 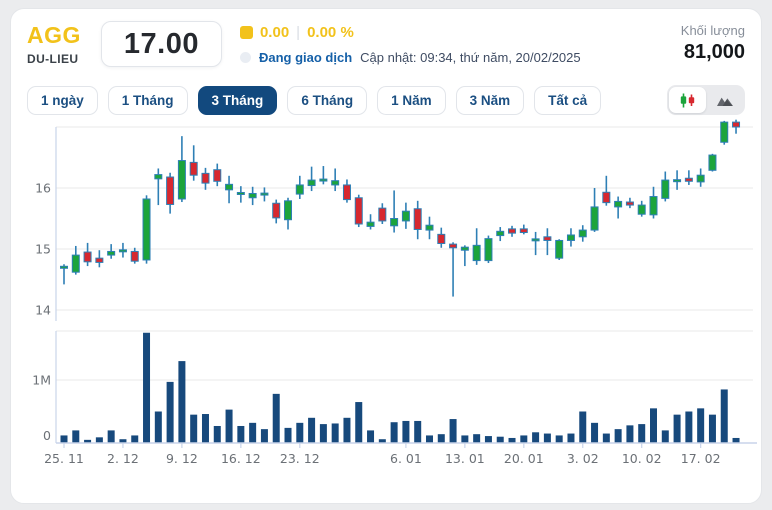 I want to click on svg-text: 9. 12, so click(x=182, y=458).